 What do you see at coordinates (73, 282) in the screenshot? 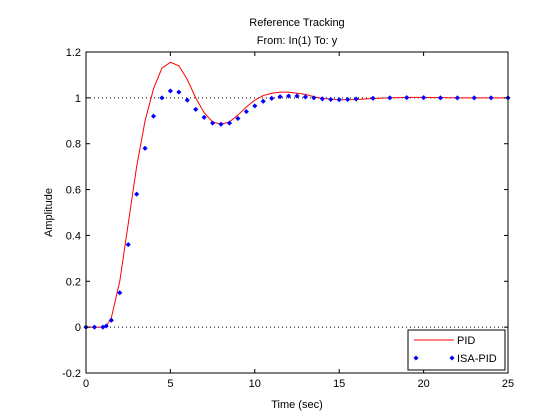
I see `y-tick-label: 0.2` at bounding box center [73, 282].